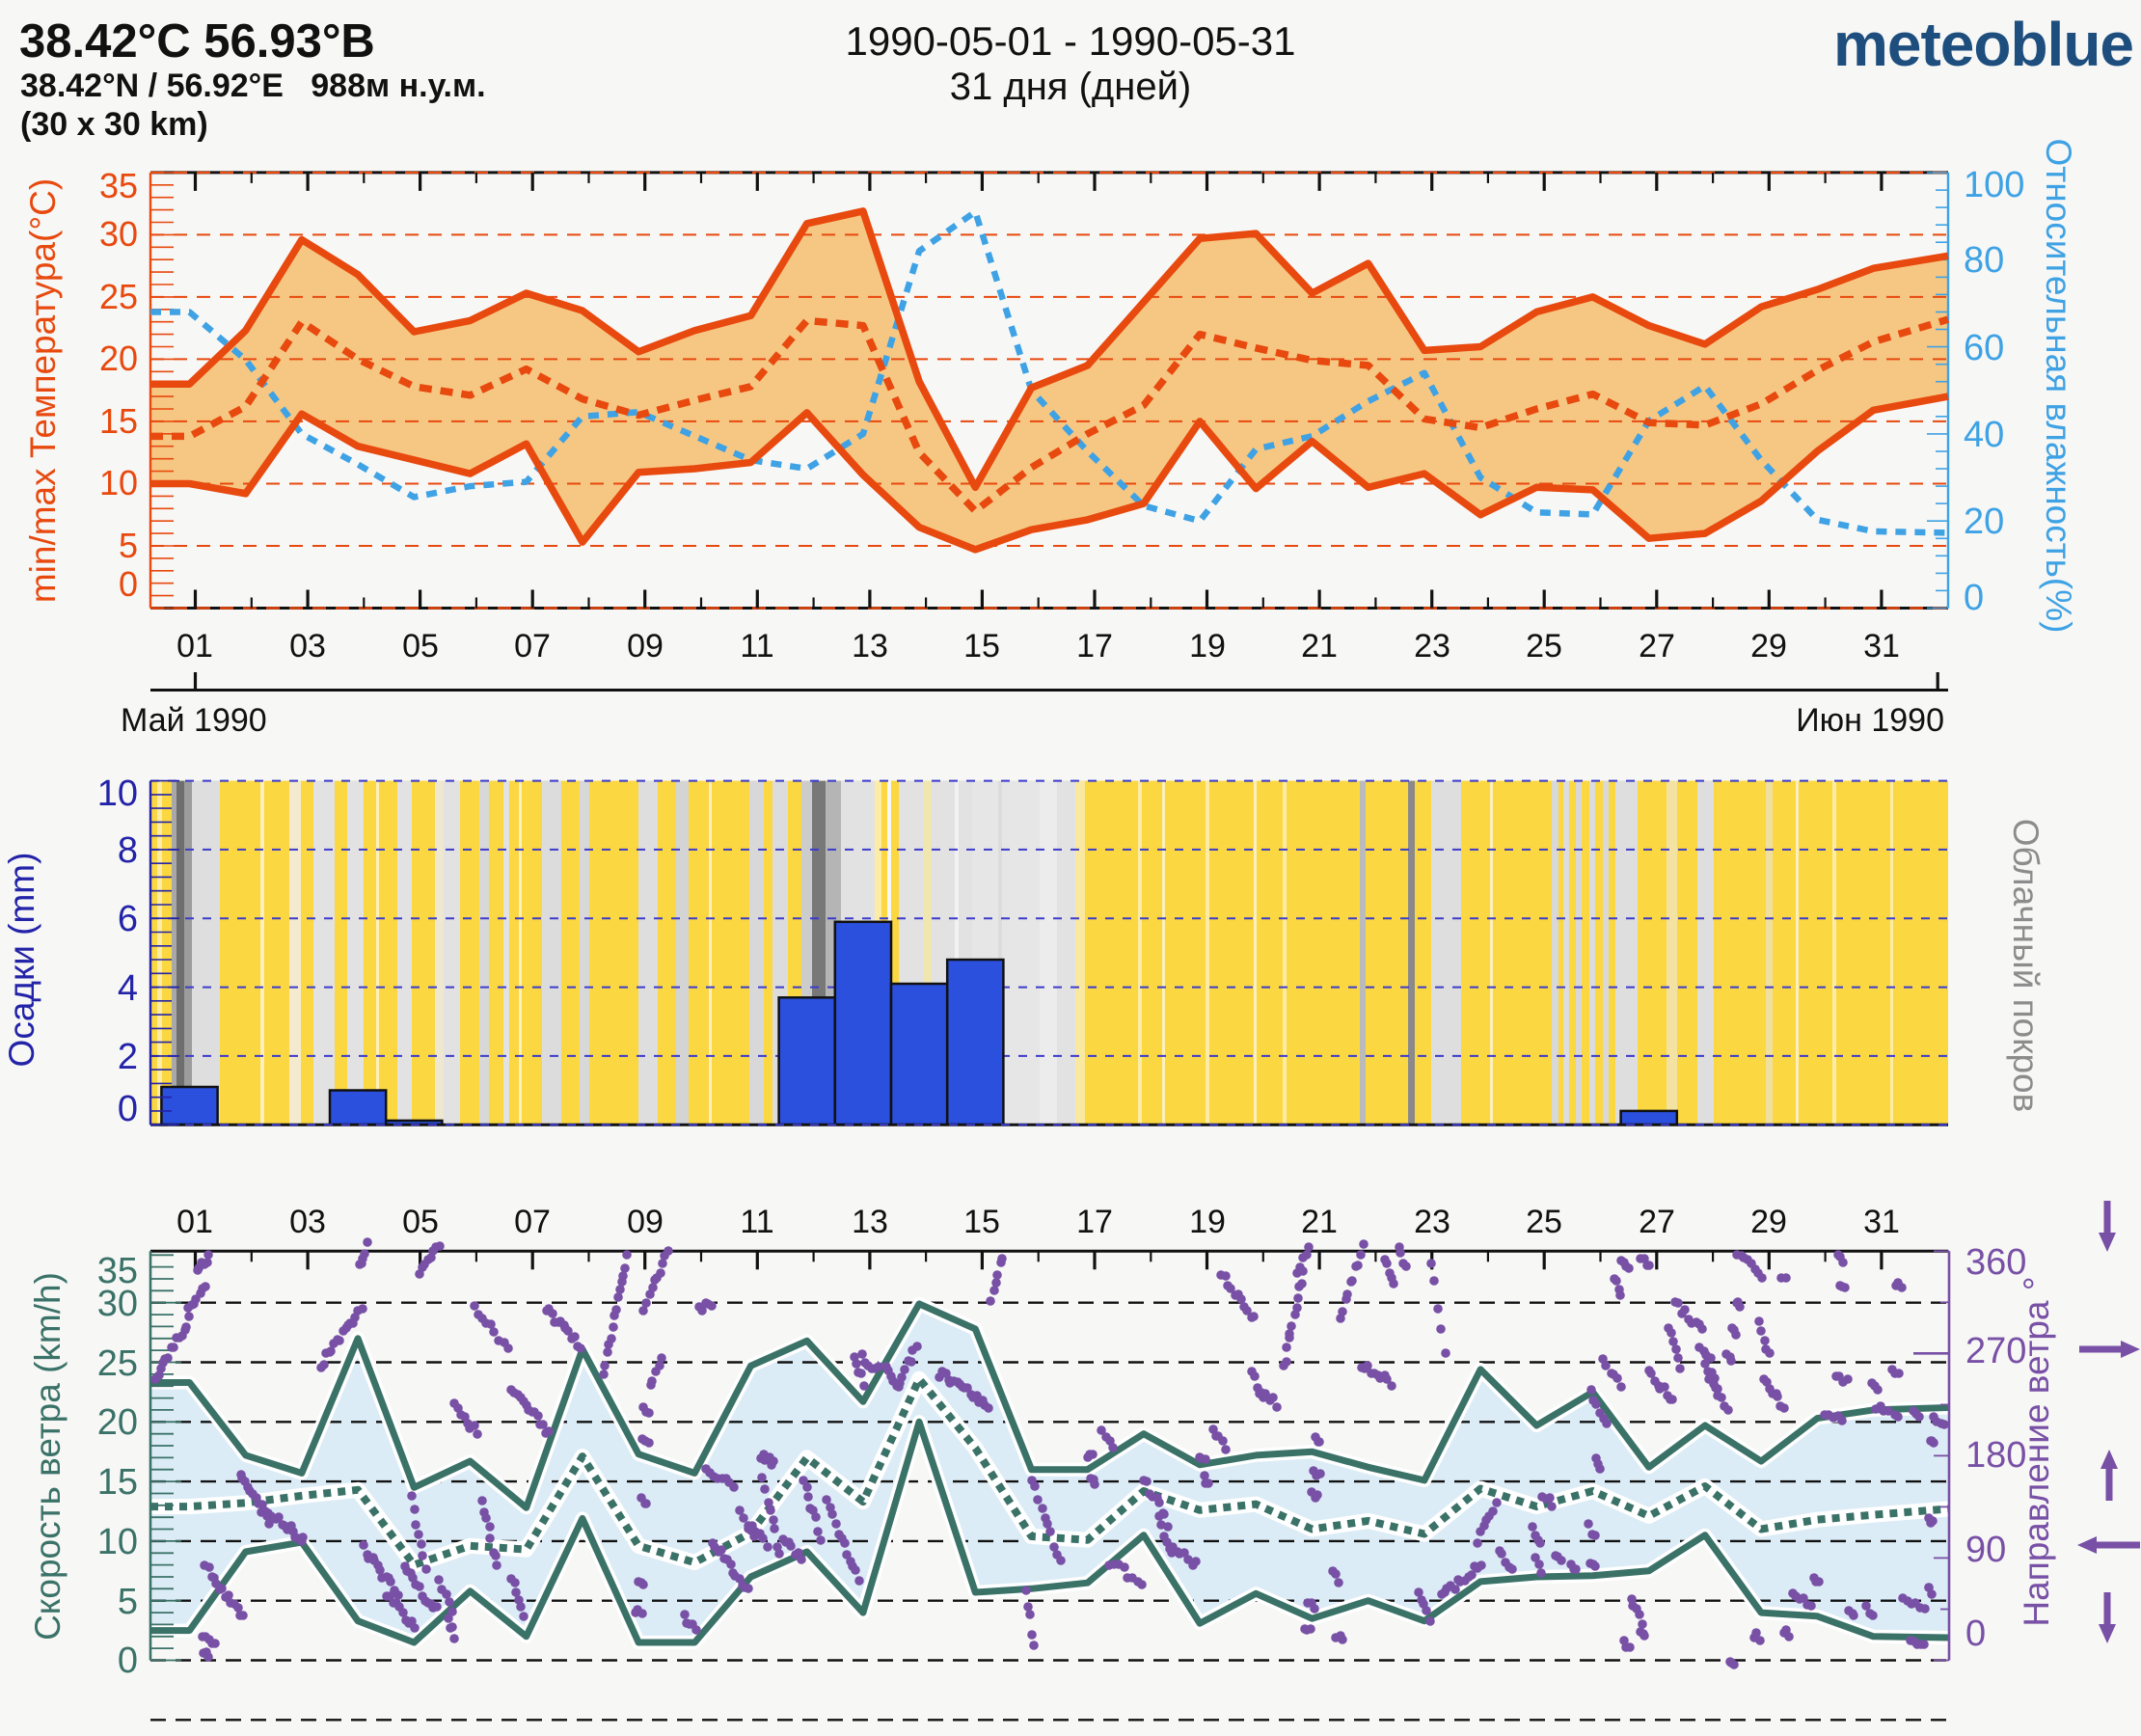 This screenshot has width=2141, height=1736. I want to click on svg-text: 6, so click(128, 919).